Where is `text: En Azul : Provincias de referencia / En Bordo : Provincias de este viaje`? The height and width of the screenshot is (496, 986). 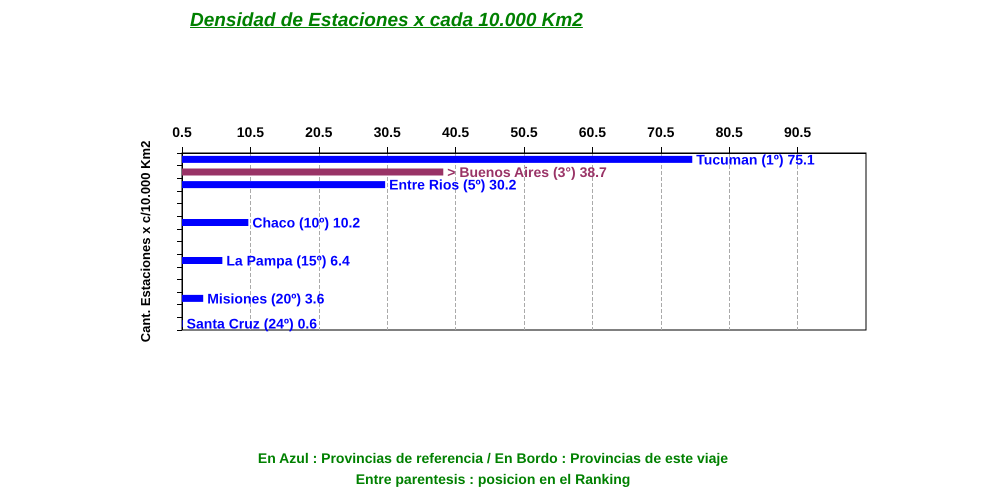 text: En Azul : Provincias de referencia / En Bordo : Provincias de este viaje is located at coordinates (493, 458).